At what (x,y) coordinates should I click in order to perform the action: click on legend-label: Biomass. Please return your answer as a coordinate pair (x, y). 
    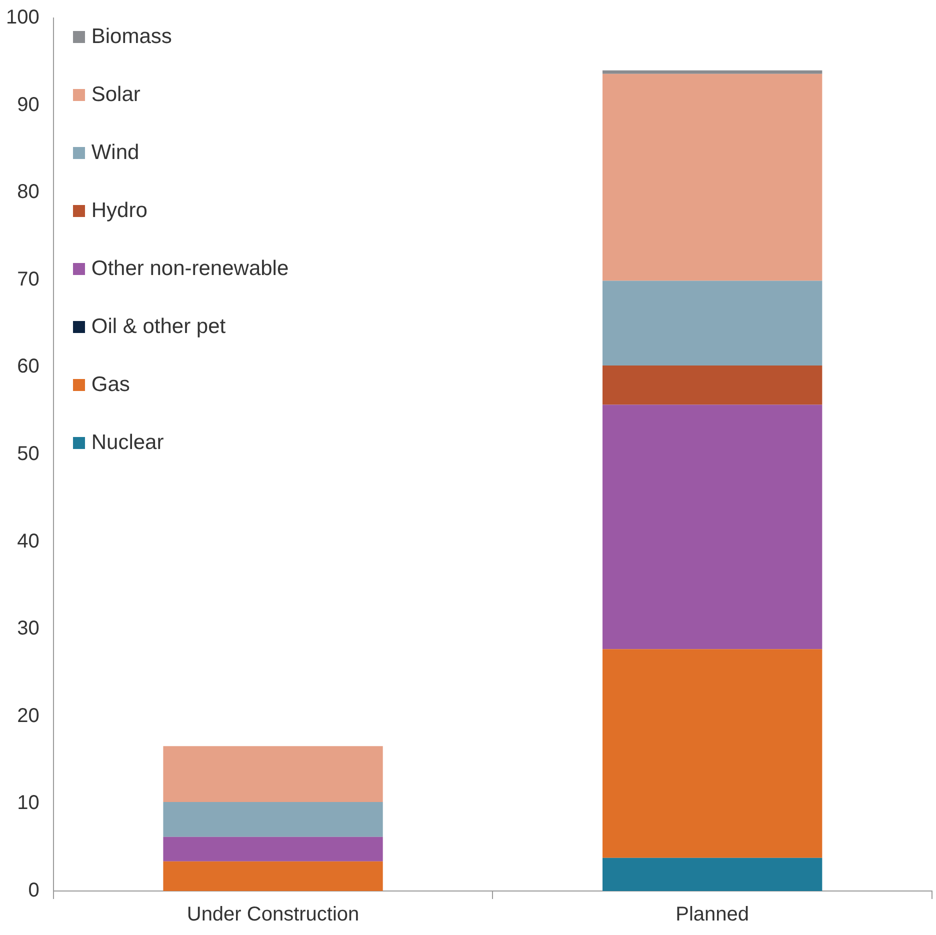
    Looking at the image, I should click on (131, 37).